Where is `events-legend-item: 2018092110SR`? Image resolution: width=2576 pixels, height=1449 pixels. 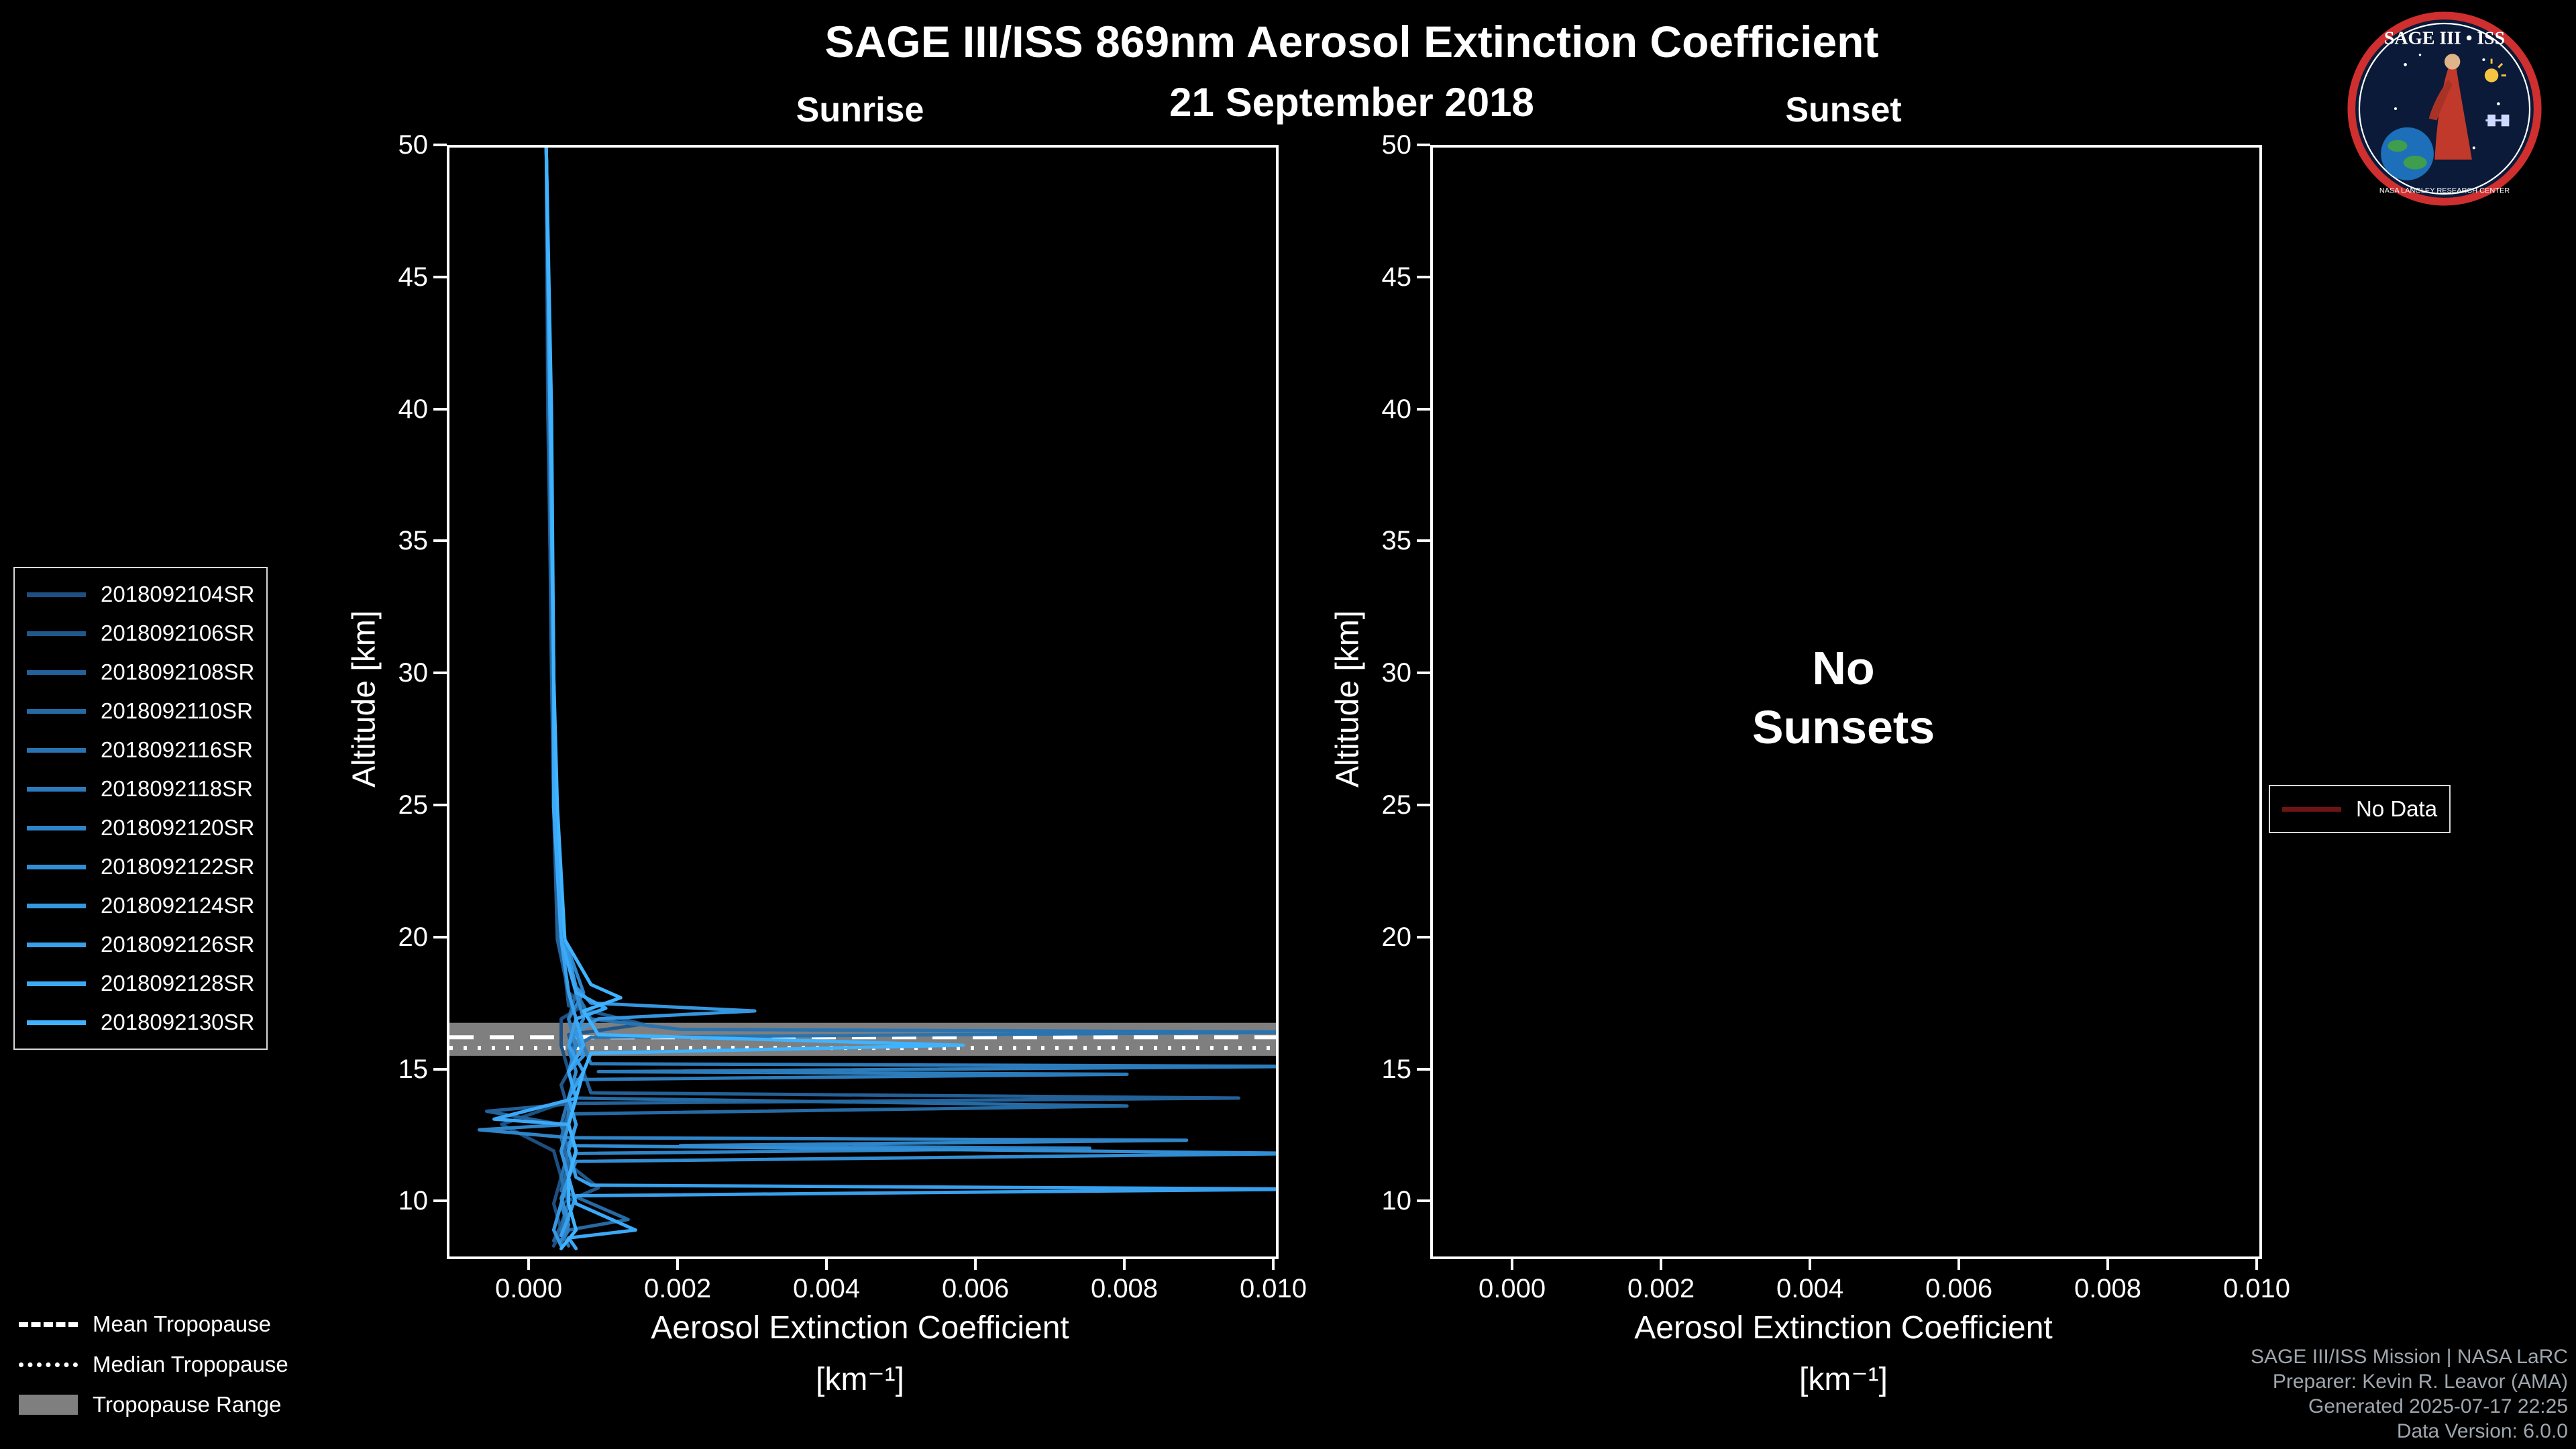
events-legend-item: 2018092110SR is located at coordinates (140, 711).